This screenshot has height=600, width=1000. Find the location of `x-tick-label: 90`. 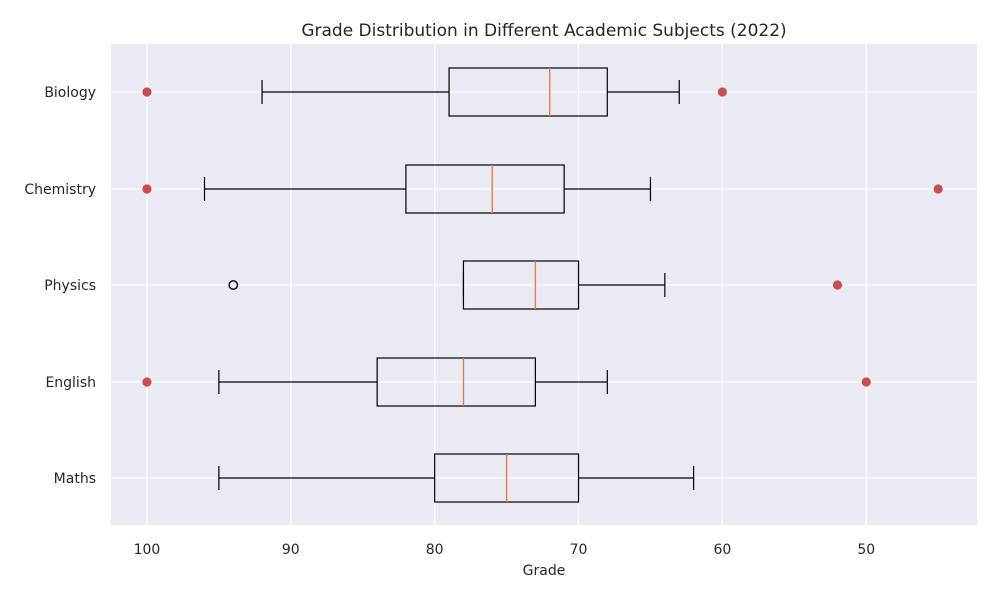

x-tick-label: 90 is located at coordinates (291, 550).